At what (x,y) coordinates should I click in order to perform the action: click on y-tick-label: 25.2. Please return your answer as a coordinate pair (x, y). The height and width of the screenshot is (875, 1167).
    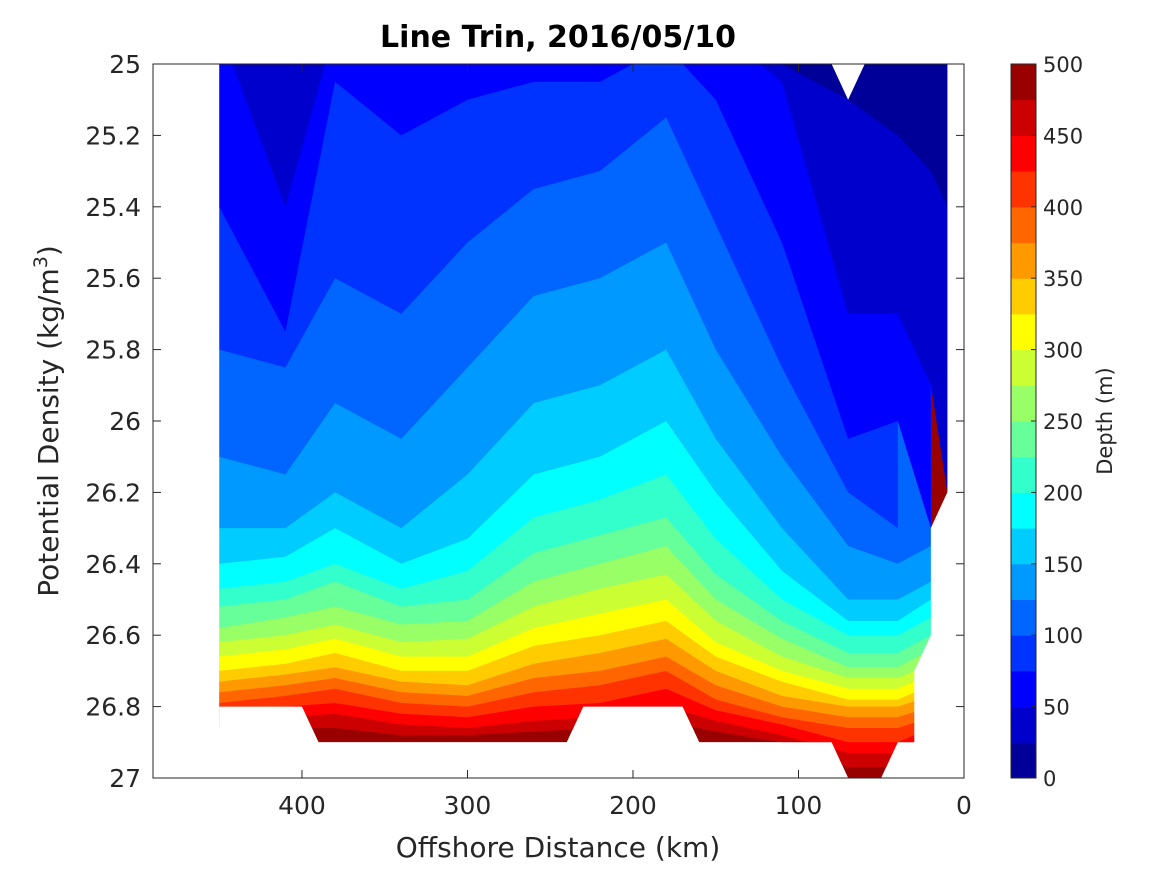
    Looking at the image, I should click on (113, 135).